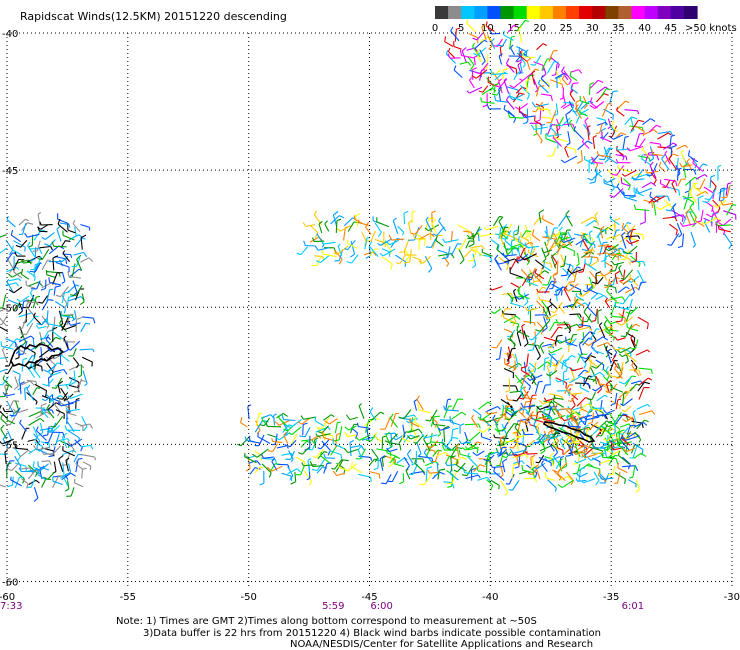 The height and width of the screenshot is (650, 740). I want to click on longitude-label: -45, so click(369, 597).